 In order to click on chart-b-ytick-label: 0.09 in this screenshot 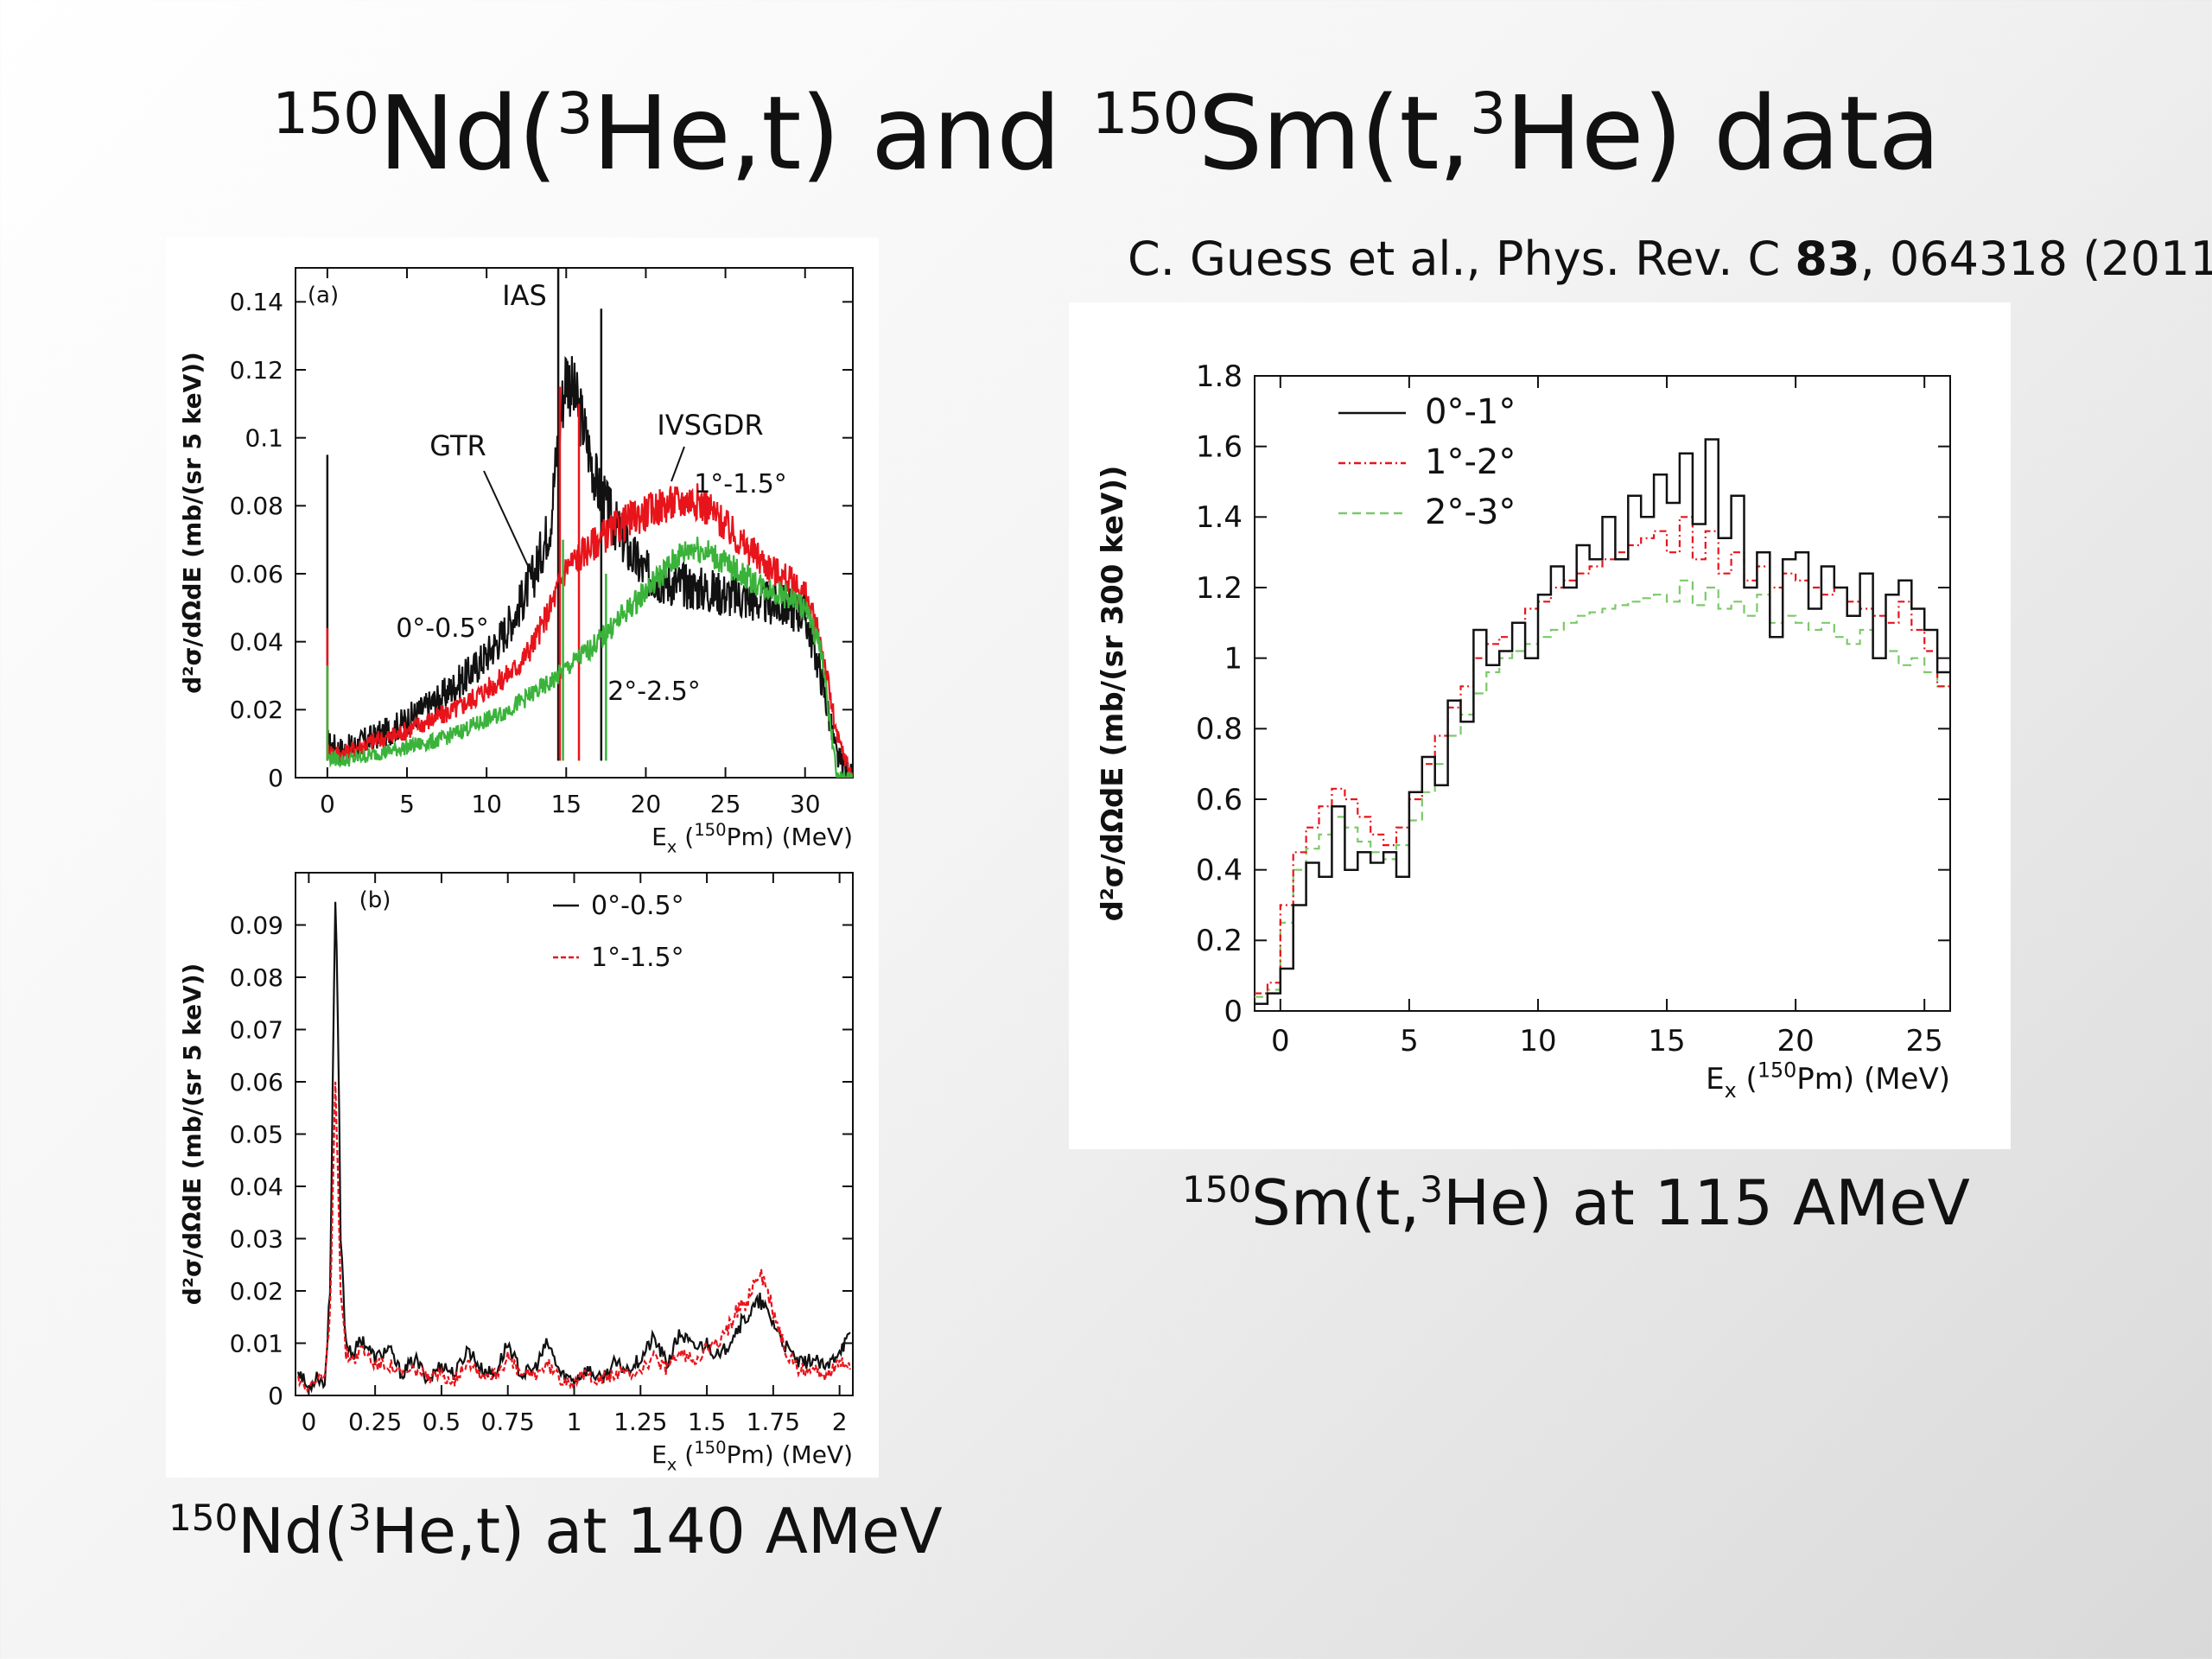, I will do `click(256, 925)`.